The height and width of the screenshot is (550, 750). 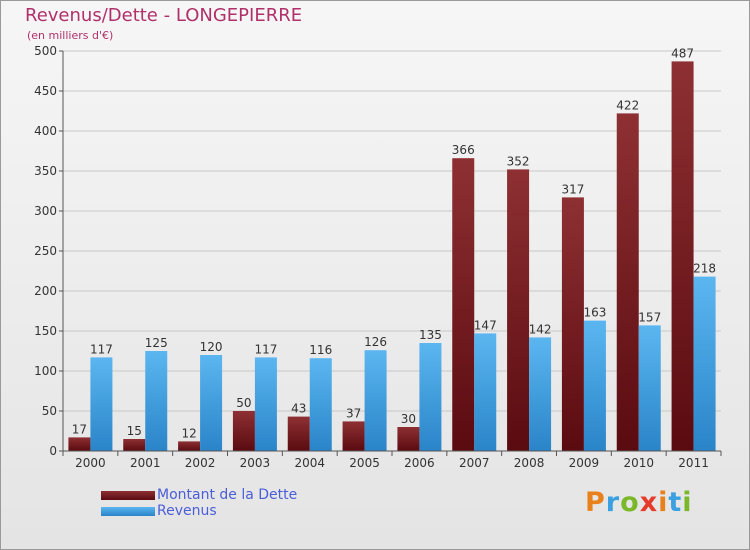 I want to click on data-label-debt: 50, so click(x=243, y=403).